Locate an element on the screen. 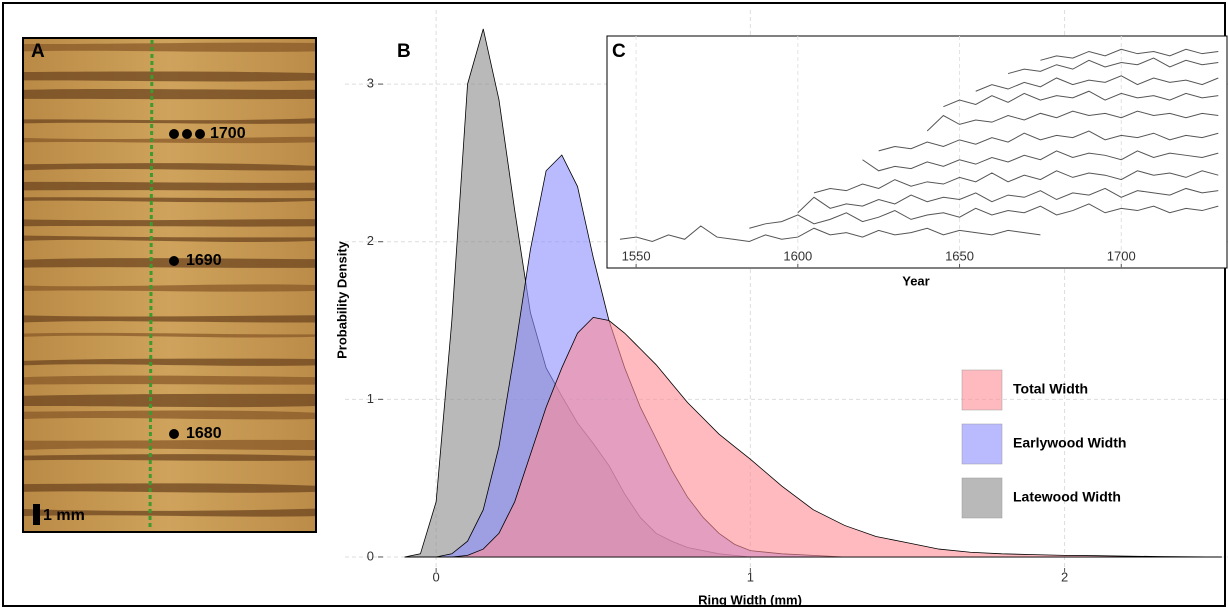 The image size is (1228, 609). x-axis-label: Ring Width (mm) is located at coordinates (750, 599).